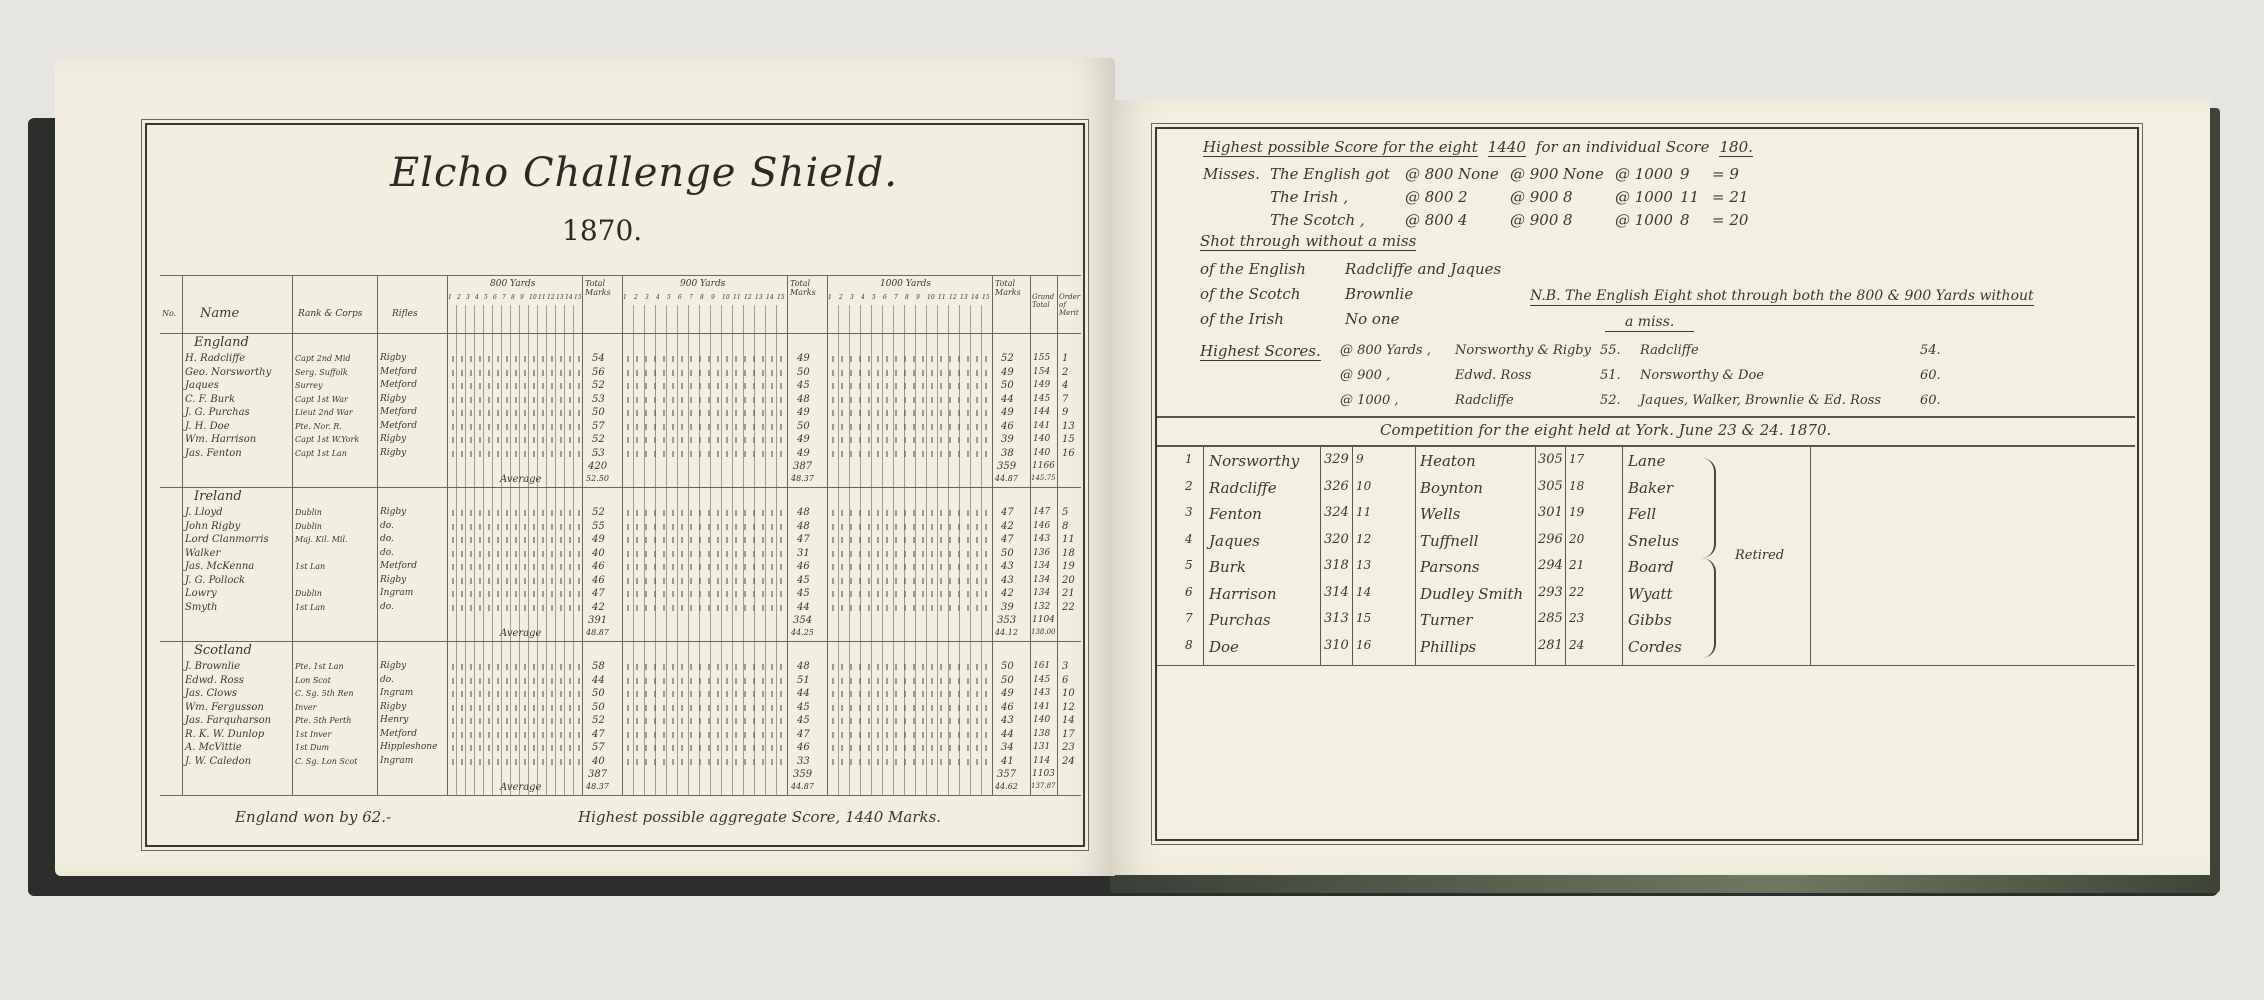 The image size is (2264, 1000). Describe the element at coordinates (1068, 720) in the screenshot. I see `order-of-merit: 14` at that location.